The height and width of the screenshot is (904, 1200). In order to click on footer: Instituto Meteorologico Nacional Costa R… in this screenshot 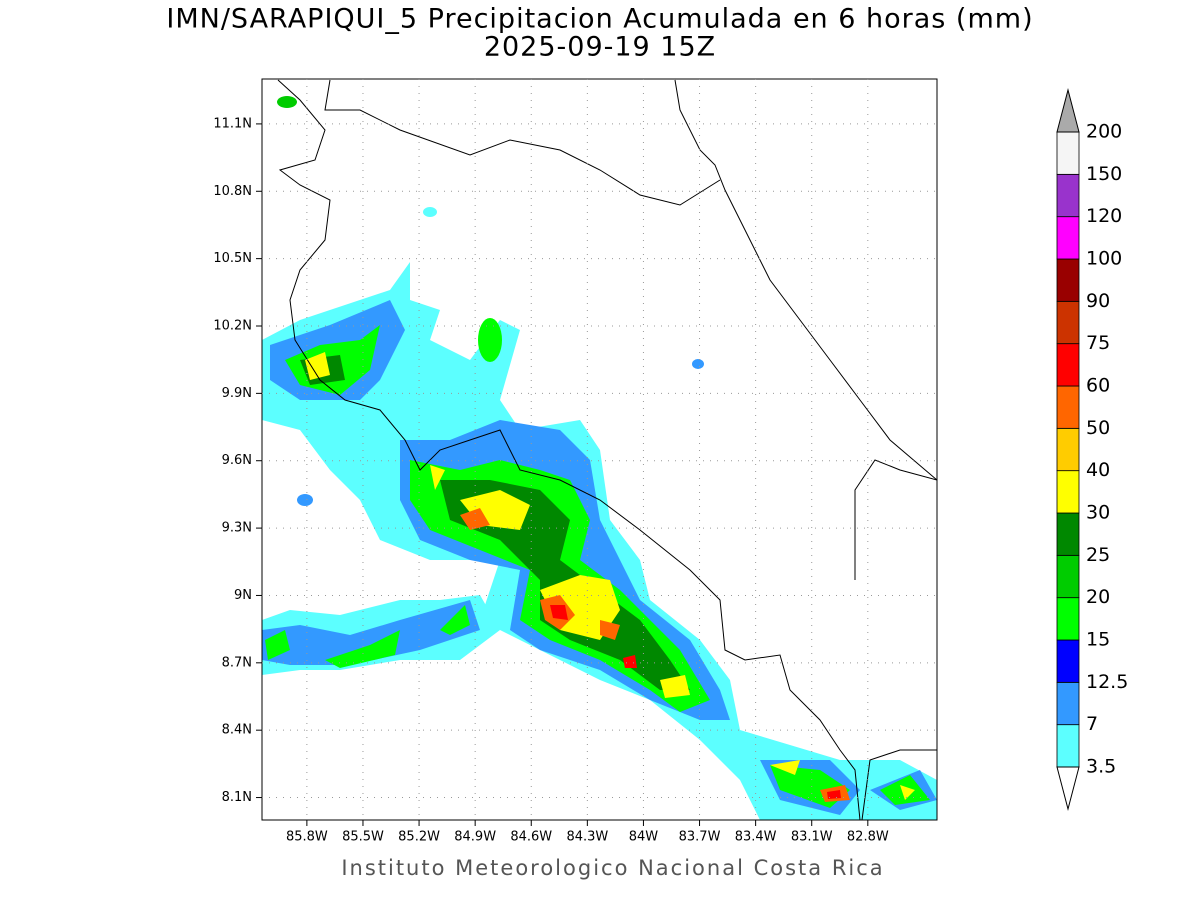, I will do `click(612, 868)`.